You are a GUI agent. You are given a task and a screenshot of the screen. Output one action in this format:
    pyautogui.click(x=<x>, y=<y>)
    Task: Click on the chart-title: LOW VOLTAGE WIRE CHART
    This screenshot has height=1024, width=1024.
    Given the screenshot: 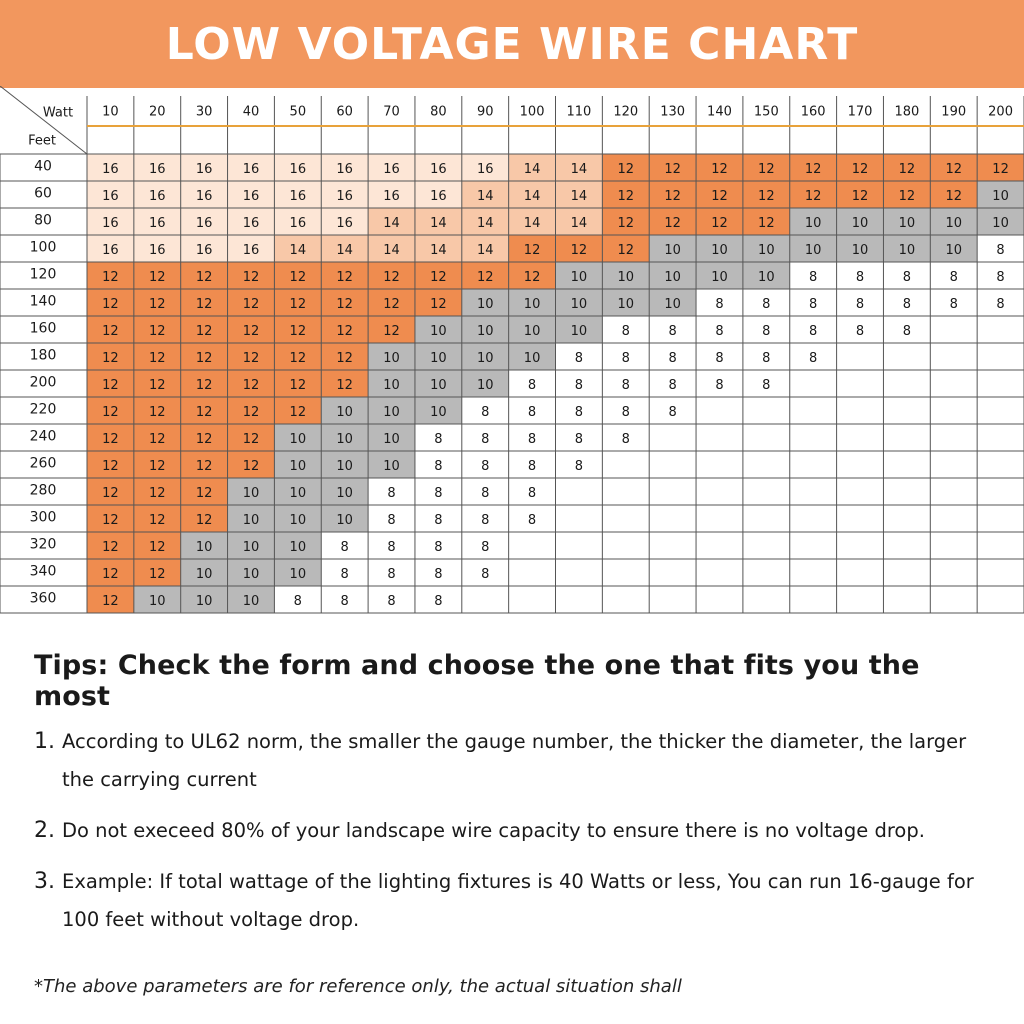 What is the action you would take?
    pyautogui.click(x=512, y=44)
    